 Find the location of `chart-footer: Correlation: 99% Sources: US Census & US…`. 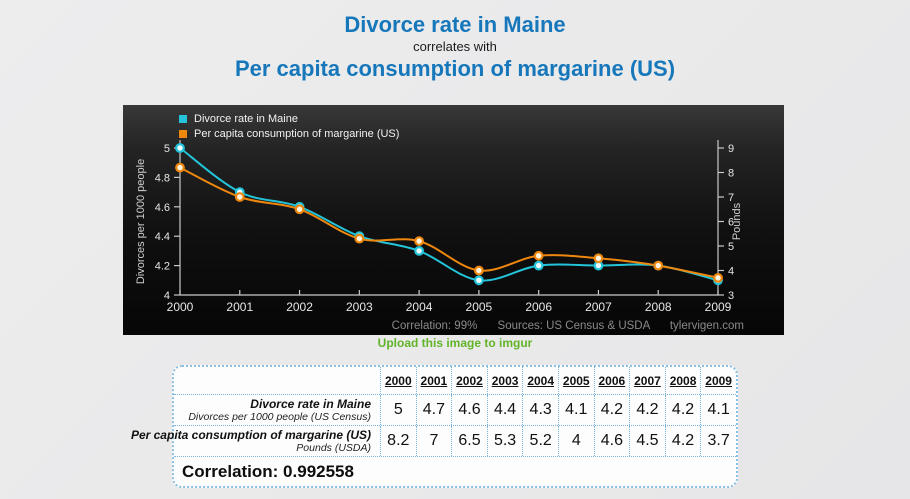

chart-footer: Correlation: 99% Sources: US Census & US… is located at coordinates (568, 326).